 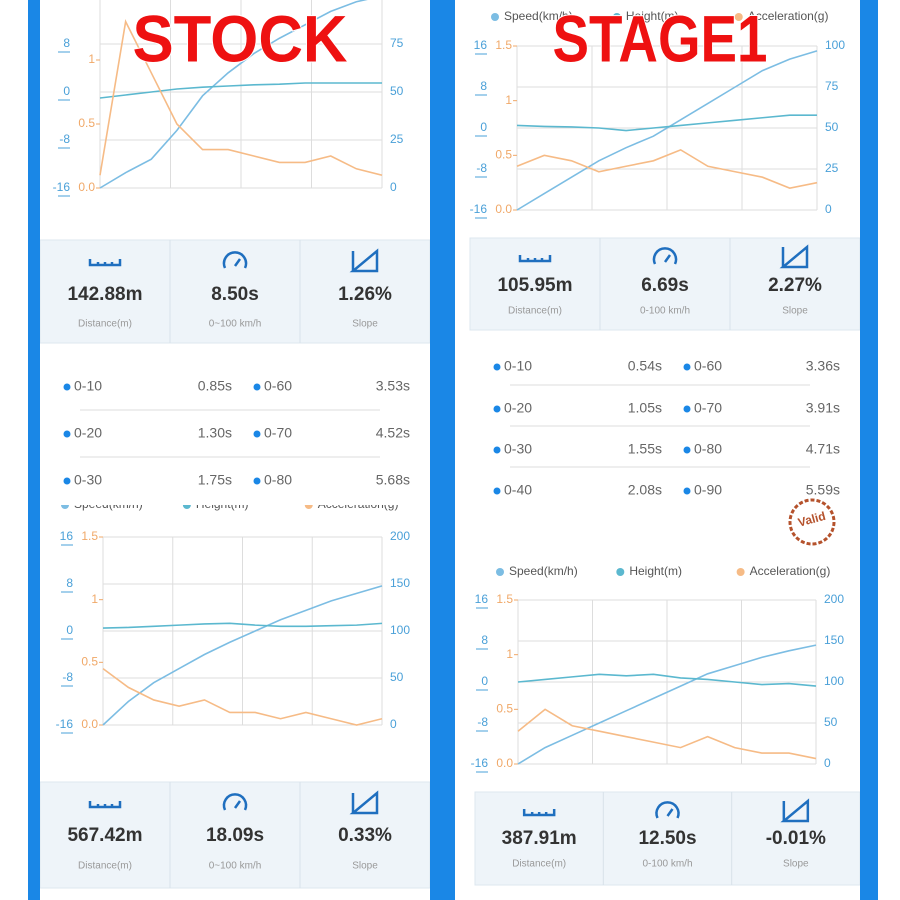 What do you see at coordinates (823, 490) in the screenshot?
I see `split-time: 5.59s` at bounding box center [823, 490].